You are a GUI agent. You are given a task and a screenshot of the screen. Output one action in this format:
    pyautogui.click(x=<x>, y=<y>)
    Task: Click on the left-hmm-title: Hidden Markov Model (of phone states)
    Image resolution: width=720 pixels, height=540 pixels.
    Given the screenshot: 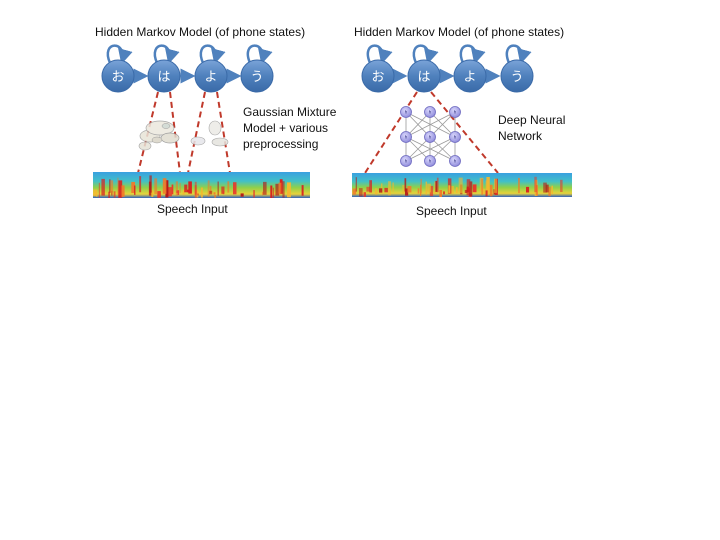 What is the action you would take?
    pyautogui.click(x=200, y=32)
    